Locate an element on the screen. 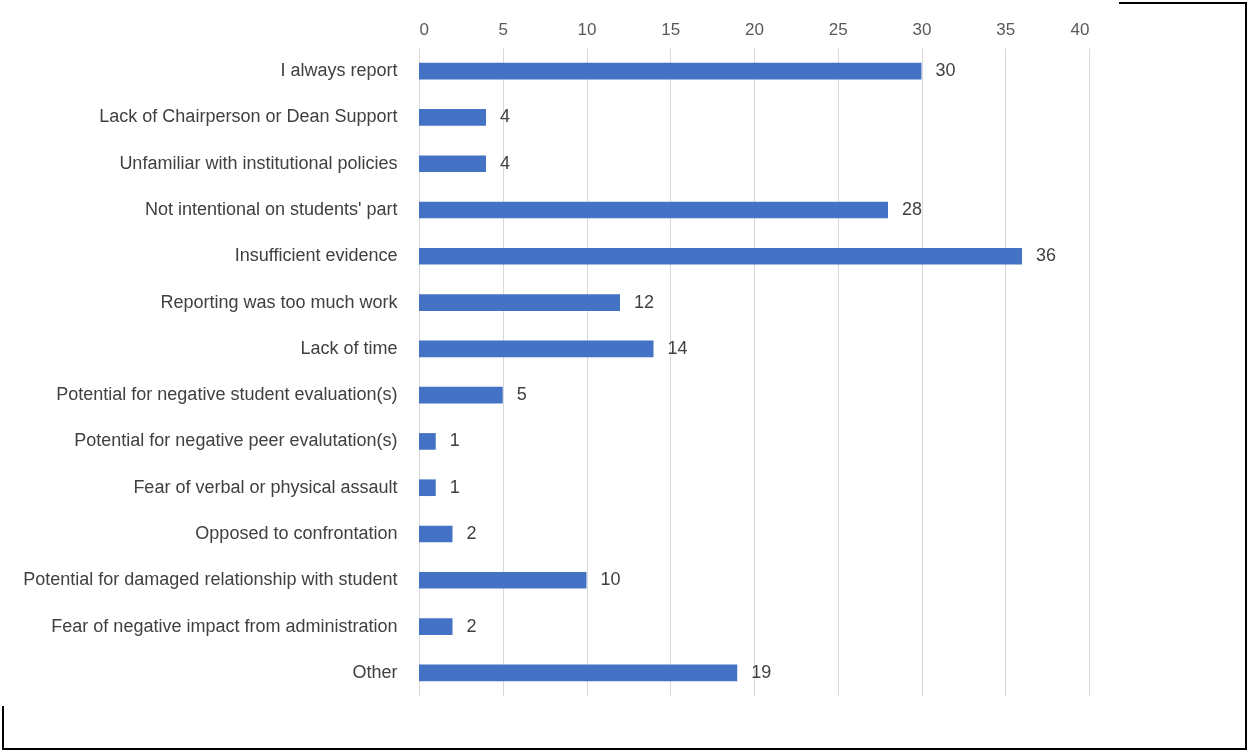 The width and height of the screenshot is (1249, 752). data-label: 14 is located at coordinates (677, 347).